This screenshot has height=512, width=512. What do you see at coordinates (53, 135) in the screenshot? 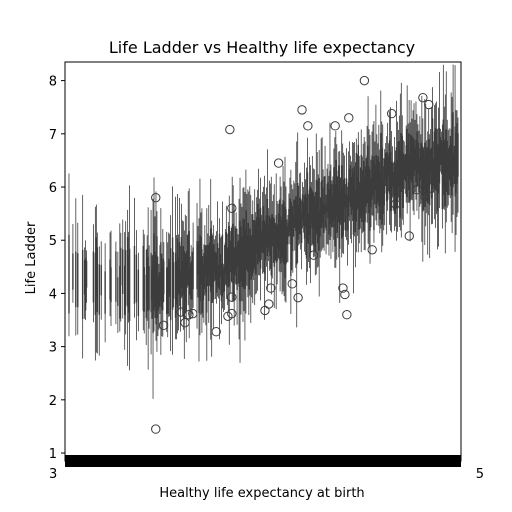
I see `y-tick-label: 7` at bounding box center [53, 135].